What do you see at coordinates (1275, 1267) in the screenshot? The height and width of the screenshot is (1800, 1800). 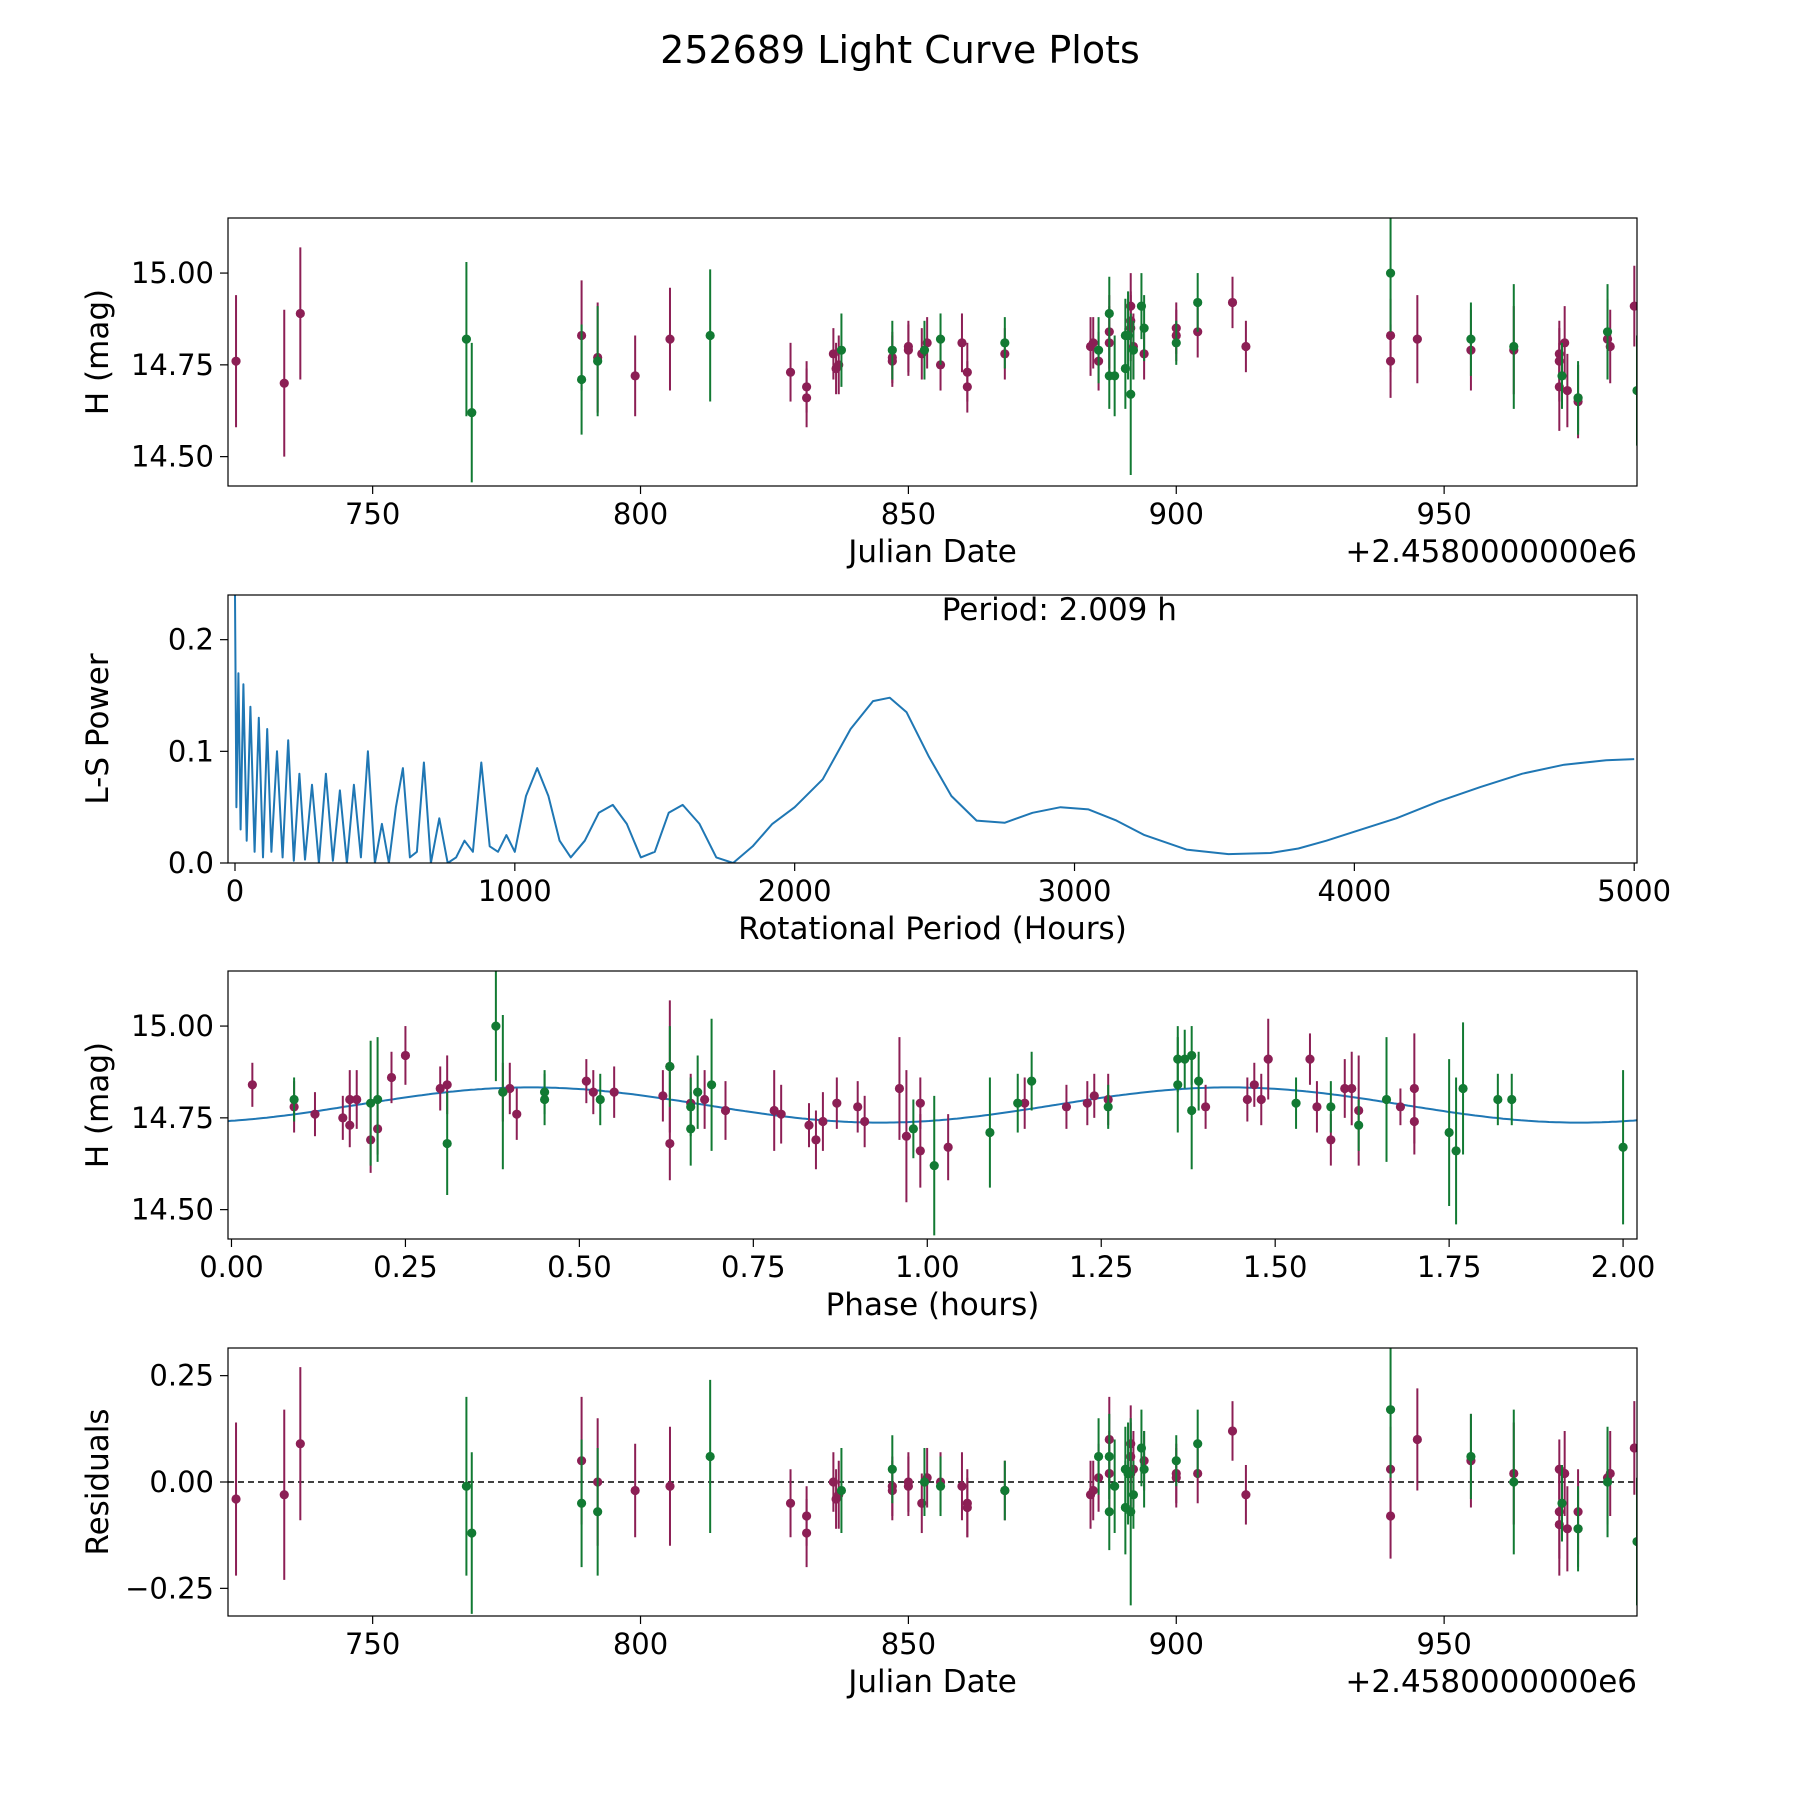 I see `x-tick-label: 1.50` at bounding box center [1275, 1267].